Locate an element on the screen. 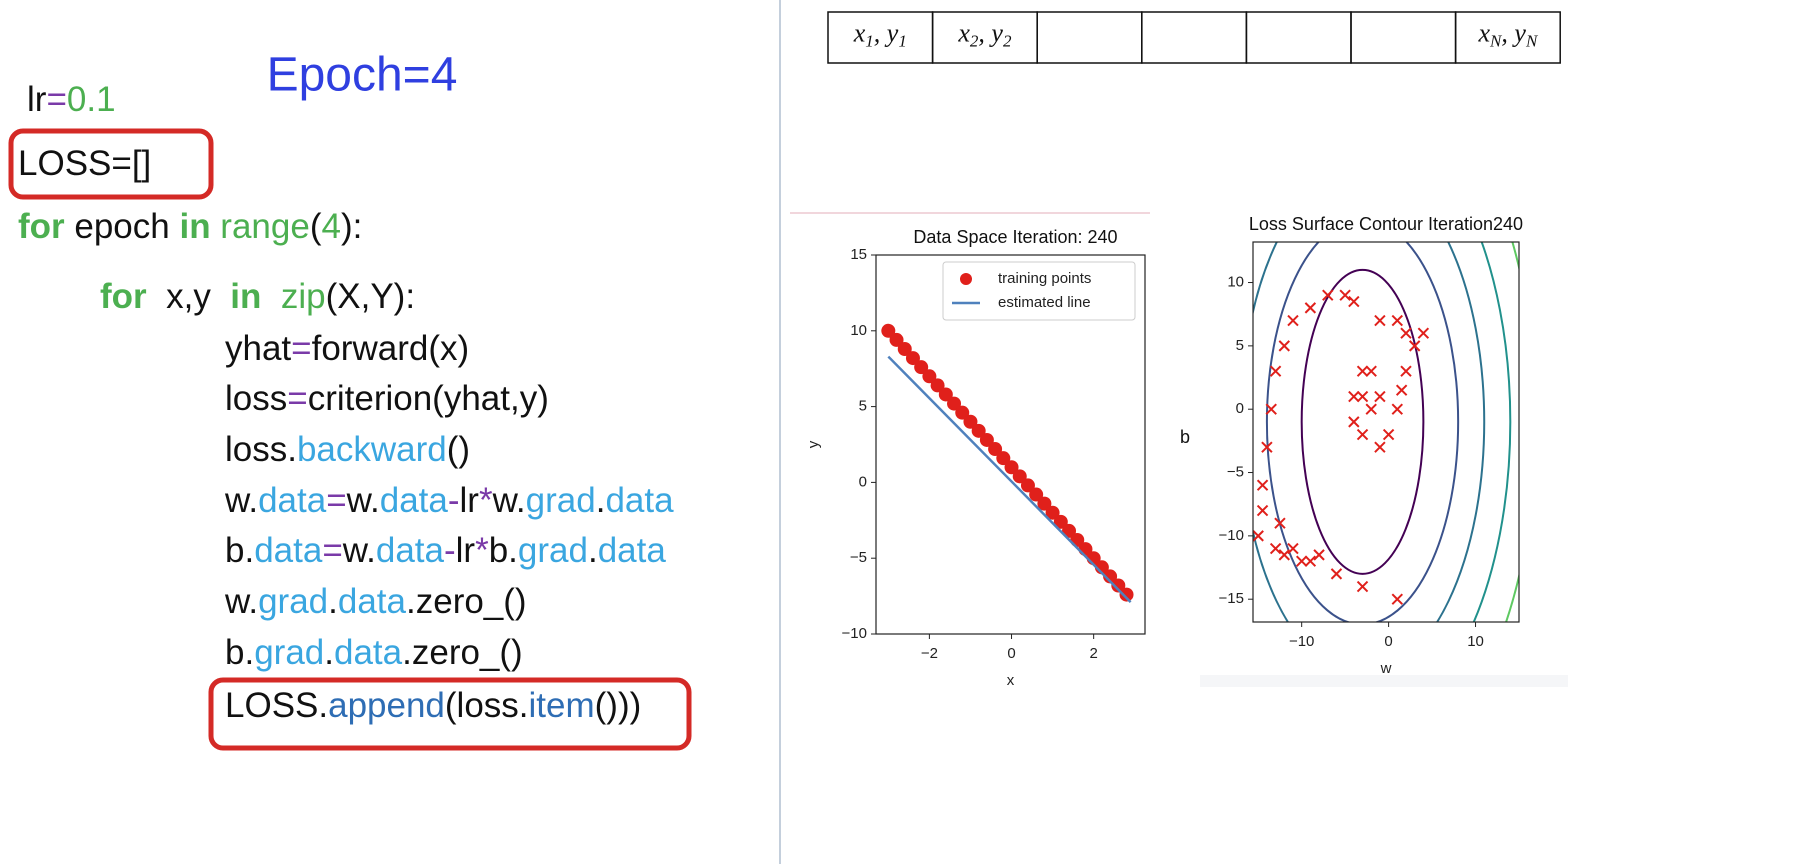  cell-subscript: 1 is located at coordinates (902, 40).